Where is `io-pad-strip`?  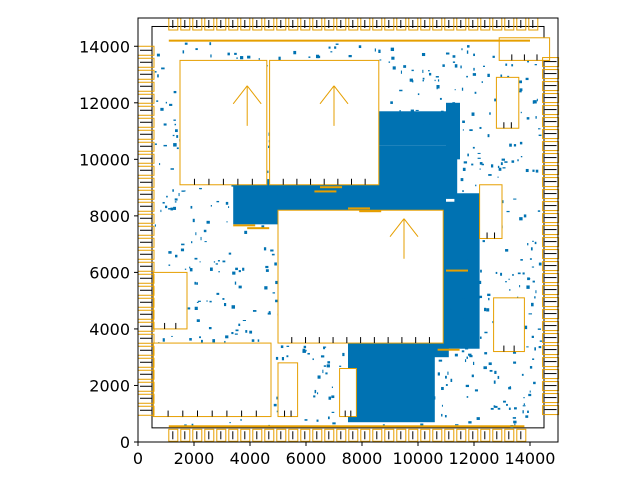
io-pad-strip is located at coordinates (349, 40).